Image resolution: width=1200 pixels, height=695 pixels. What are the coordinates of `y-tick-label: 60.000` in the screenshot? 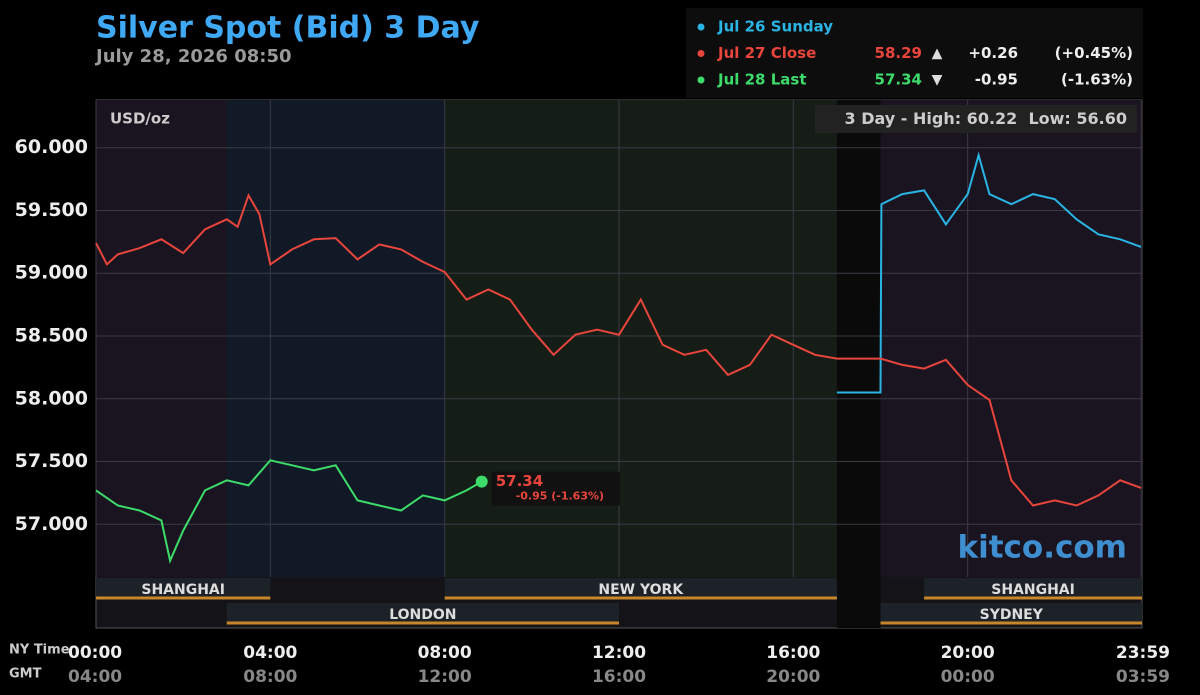 It's located at (51, 147).